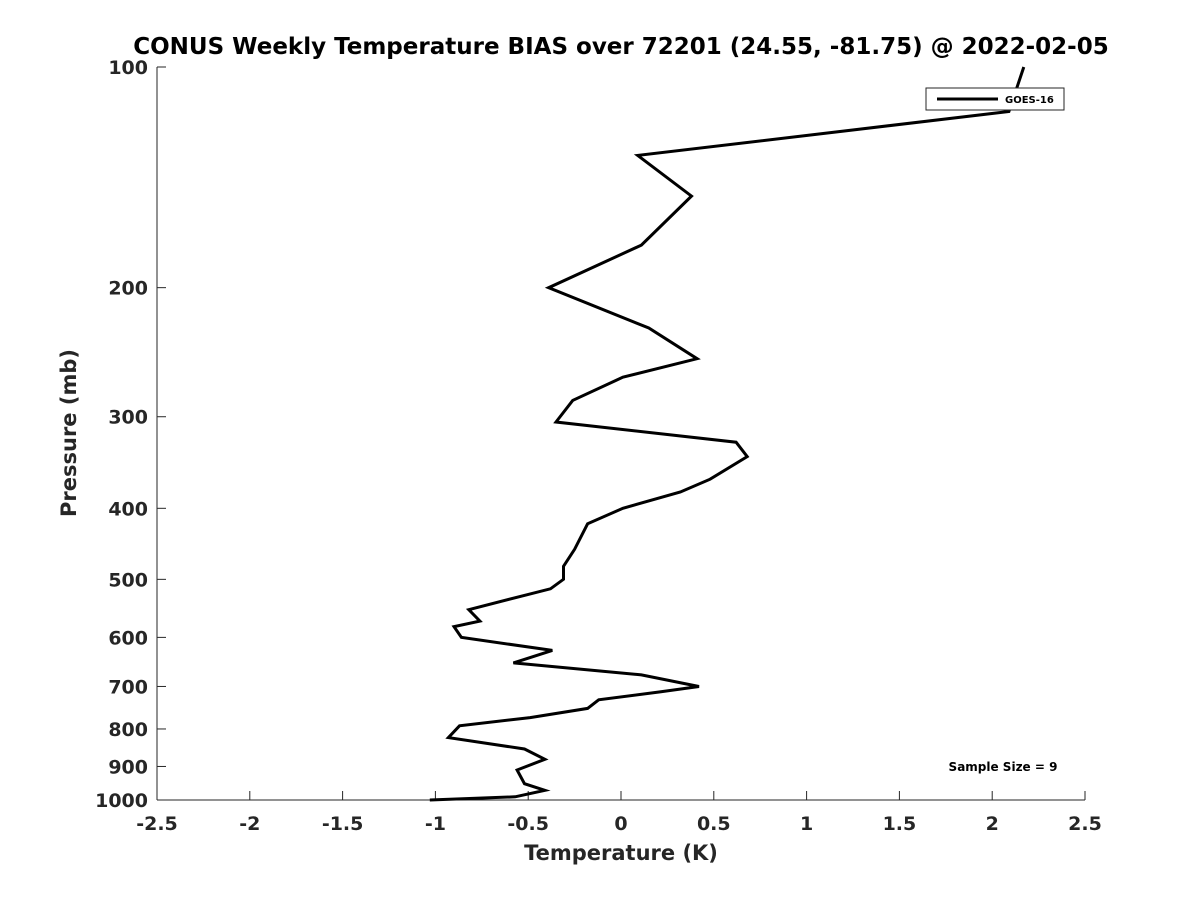 The width and height of the screenshot is (1200, 905). Describe the element at coordinates (343, 824) in the screenshot. I see `x-tick-label: -1.5` at that location.